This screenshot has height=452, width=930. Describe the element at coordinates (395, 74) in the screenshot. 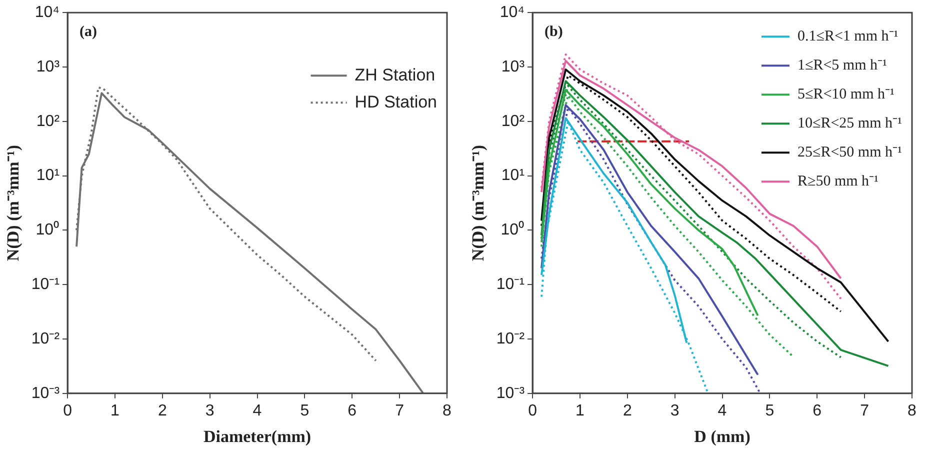

I see `legend-label: ZH Station` at that location.